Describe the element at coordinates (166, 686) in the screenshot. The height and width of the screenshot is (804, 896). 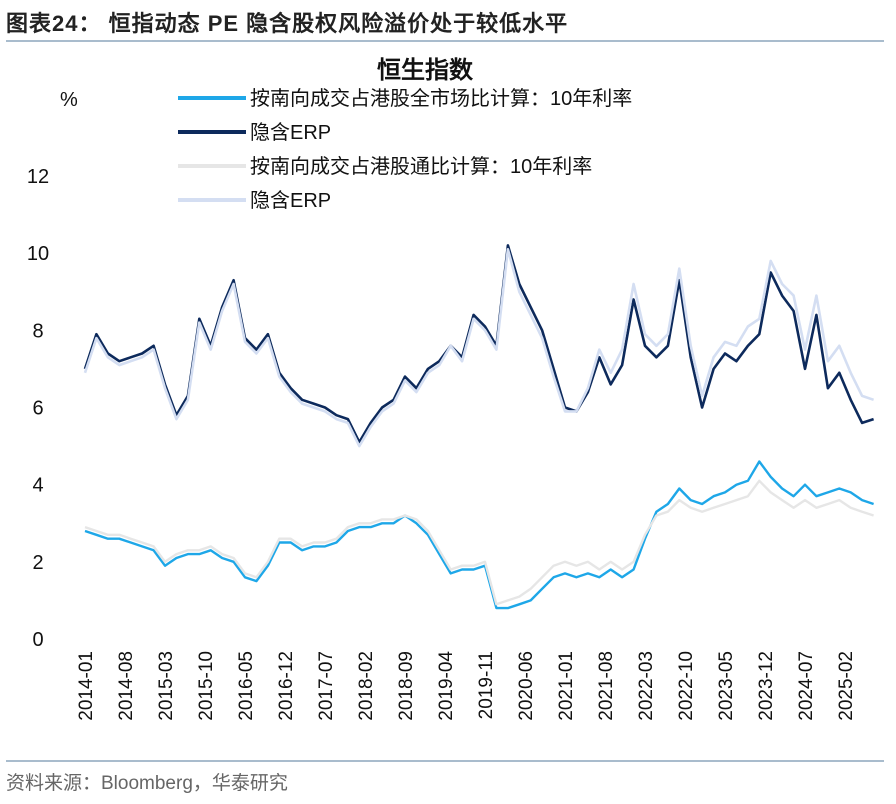
I see `x-tick-label: 2015-03` at that location.